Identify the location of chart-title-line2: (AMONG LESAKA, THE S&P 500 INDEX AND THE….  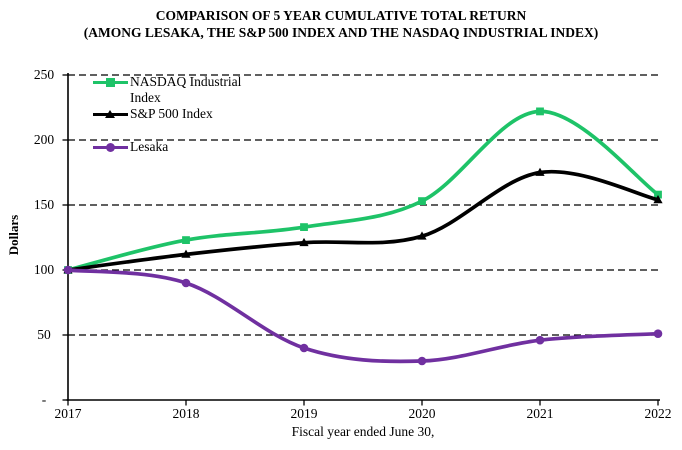
(341, 32).